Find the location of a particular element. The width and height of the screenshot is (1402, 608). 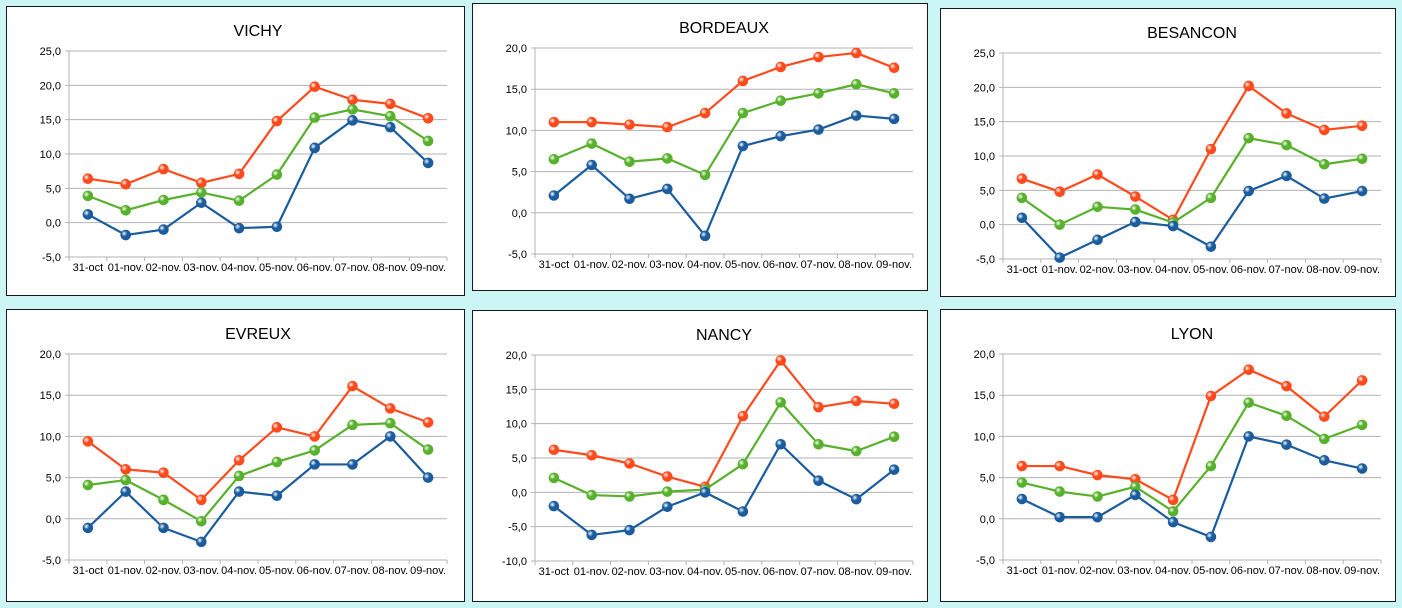

chart-title: LYON is located at coordinates (1192, 334).